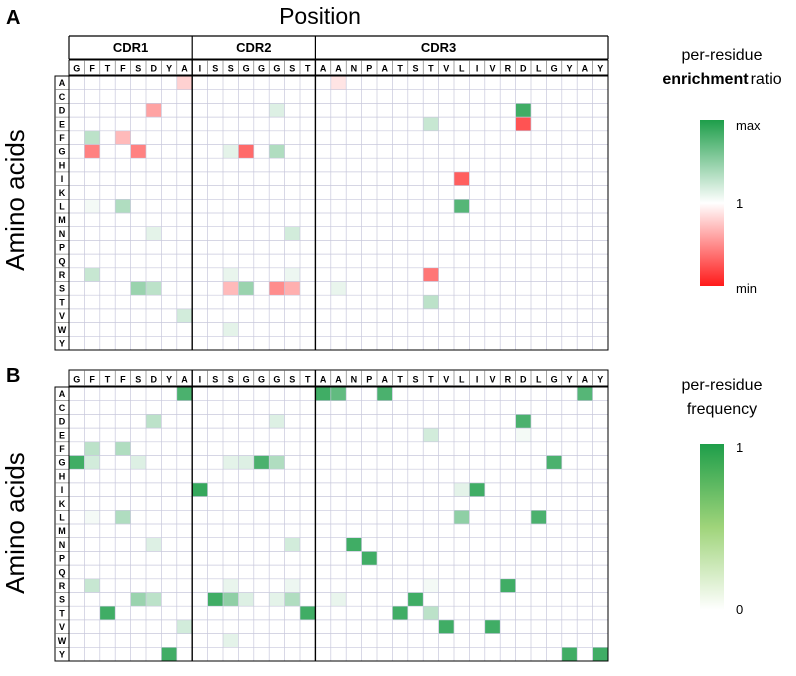 This screenshot has width=796, height=676. What do you see at coordinates (62, 330) in the screenshot?
I see `amino-acid-label: W` at bounding box center [62, 330].